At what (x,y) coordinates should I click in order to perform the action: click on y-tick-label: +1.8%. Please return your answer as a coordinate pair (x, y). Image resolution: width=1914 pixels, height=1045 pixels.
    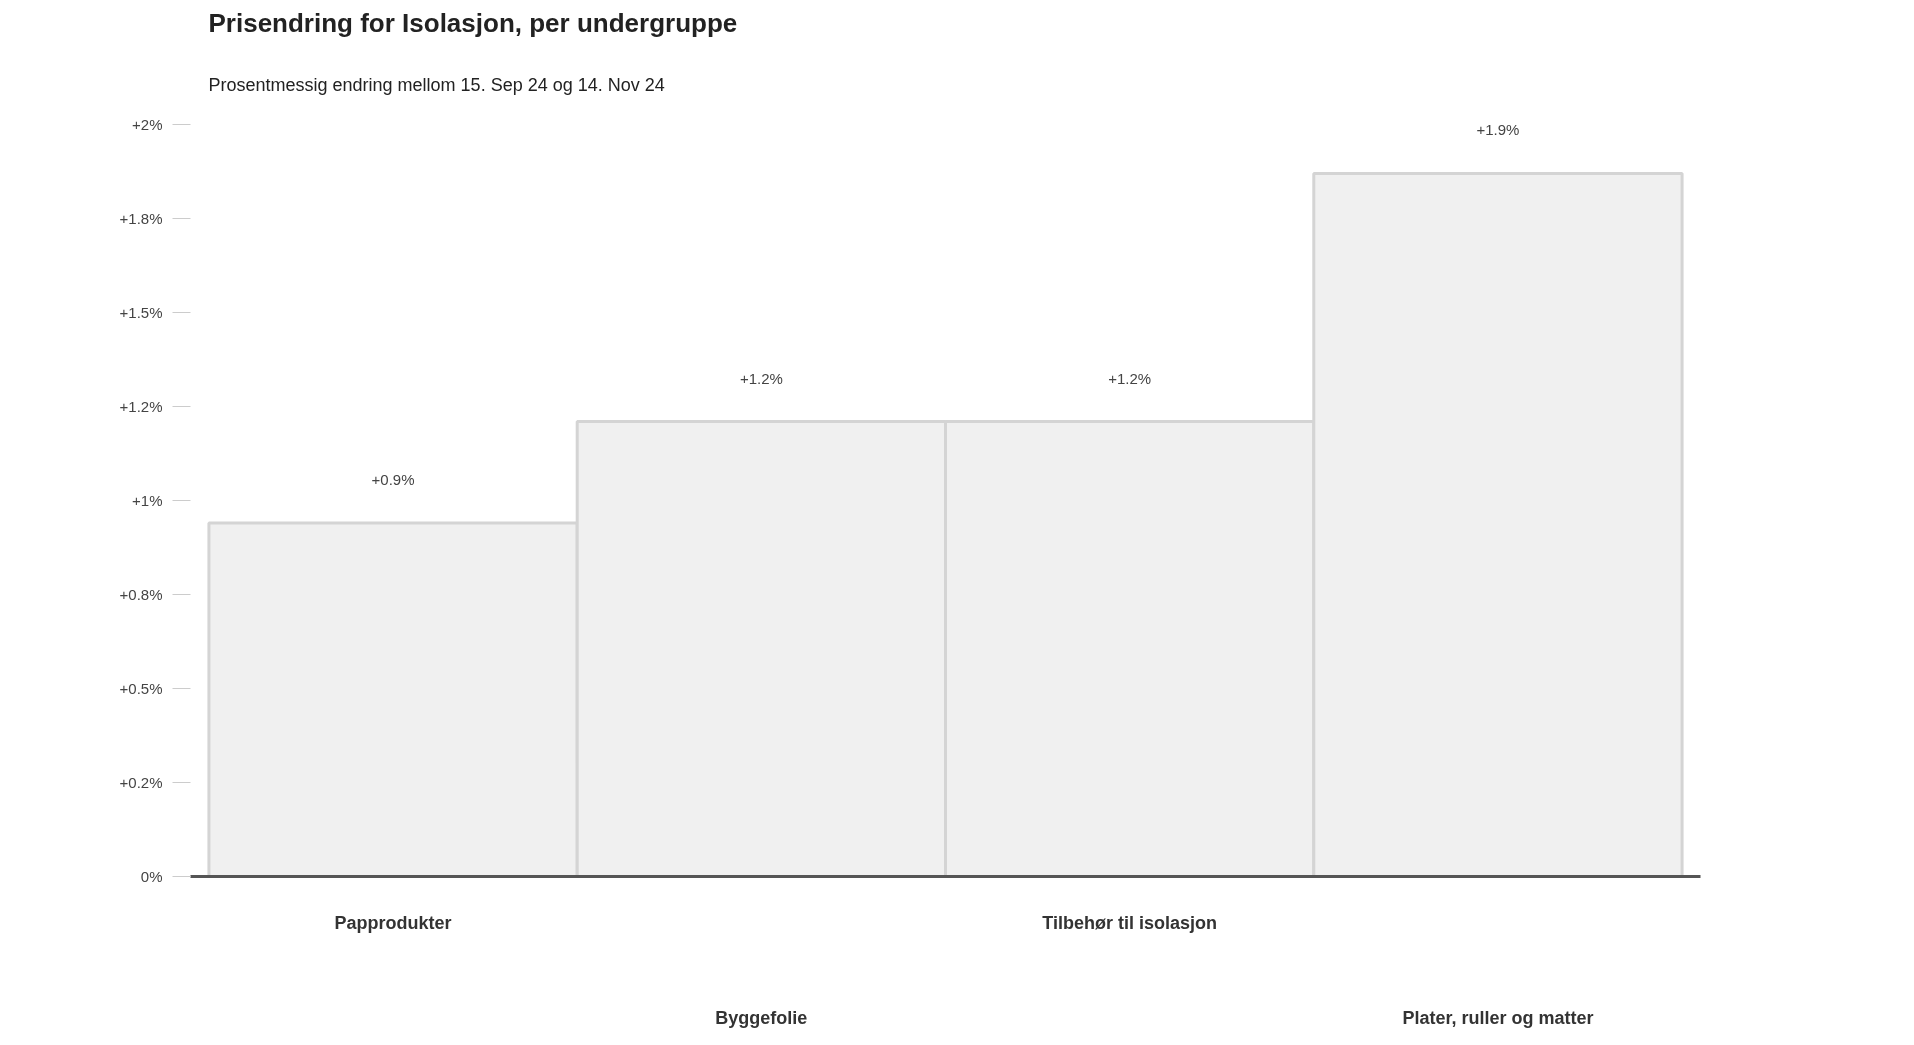
    Looking at the image, I should click on (141, 218).